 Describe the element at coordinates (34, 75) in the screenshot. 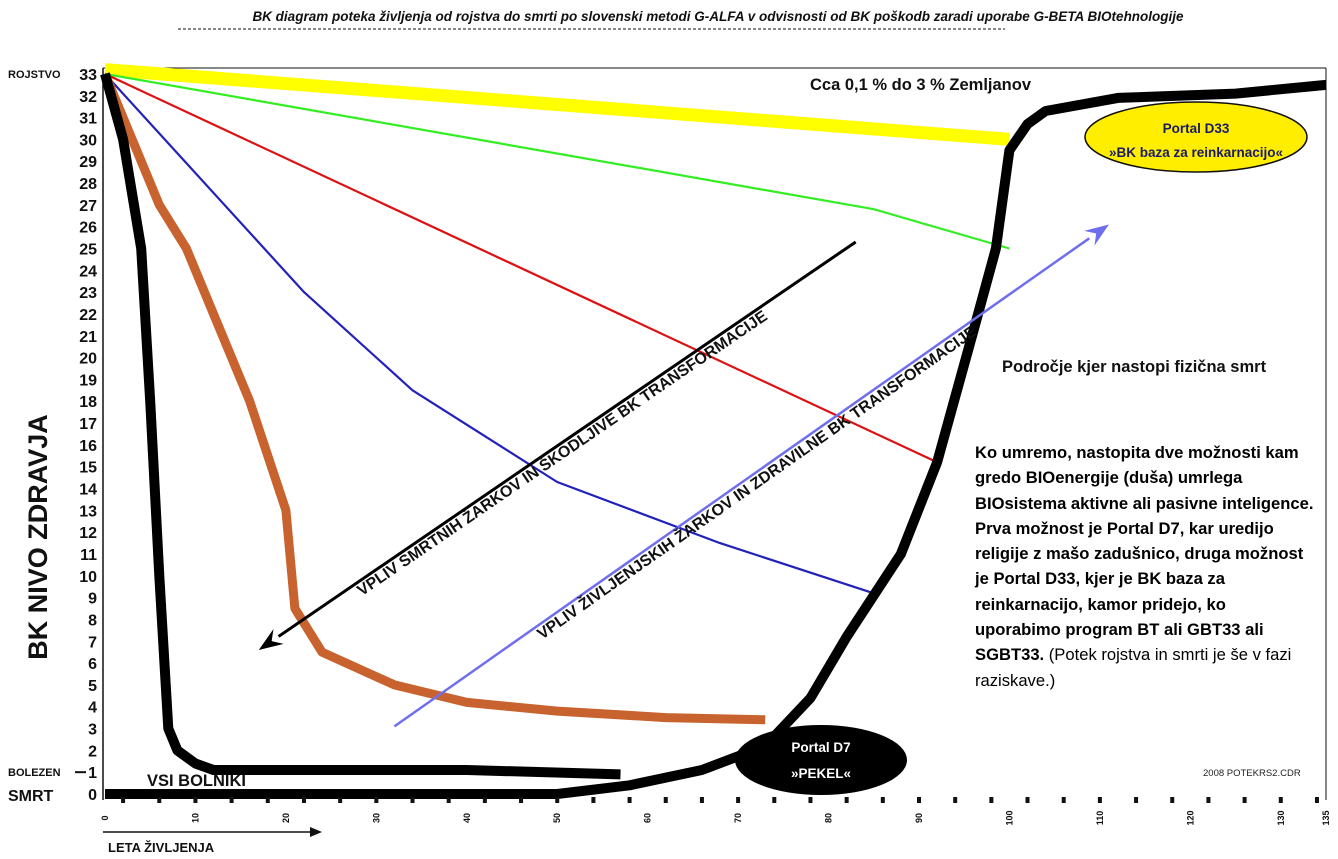

I see `y-side-label: ROJSTVO` at that location.